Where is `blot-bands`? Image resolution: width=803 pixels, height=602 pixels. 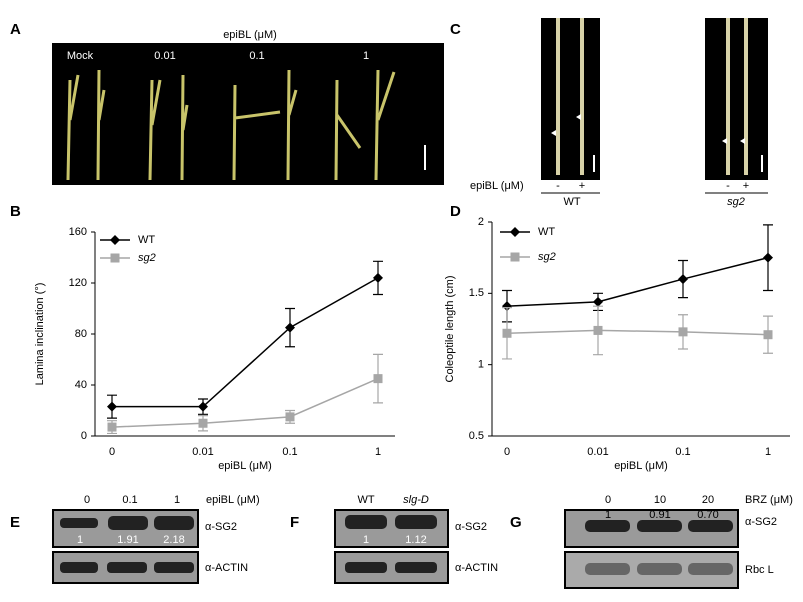 blot-bands is located at coordinates (395, 549).